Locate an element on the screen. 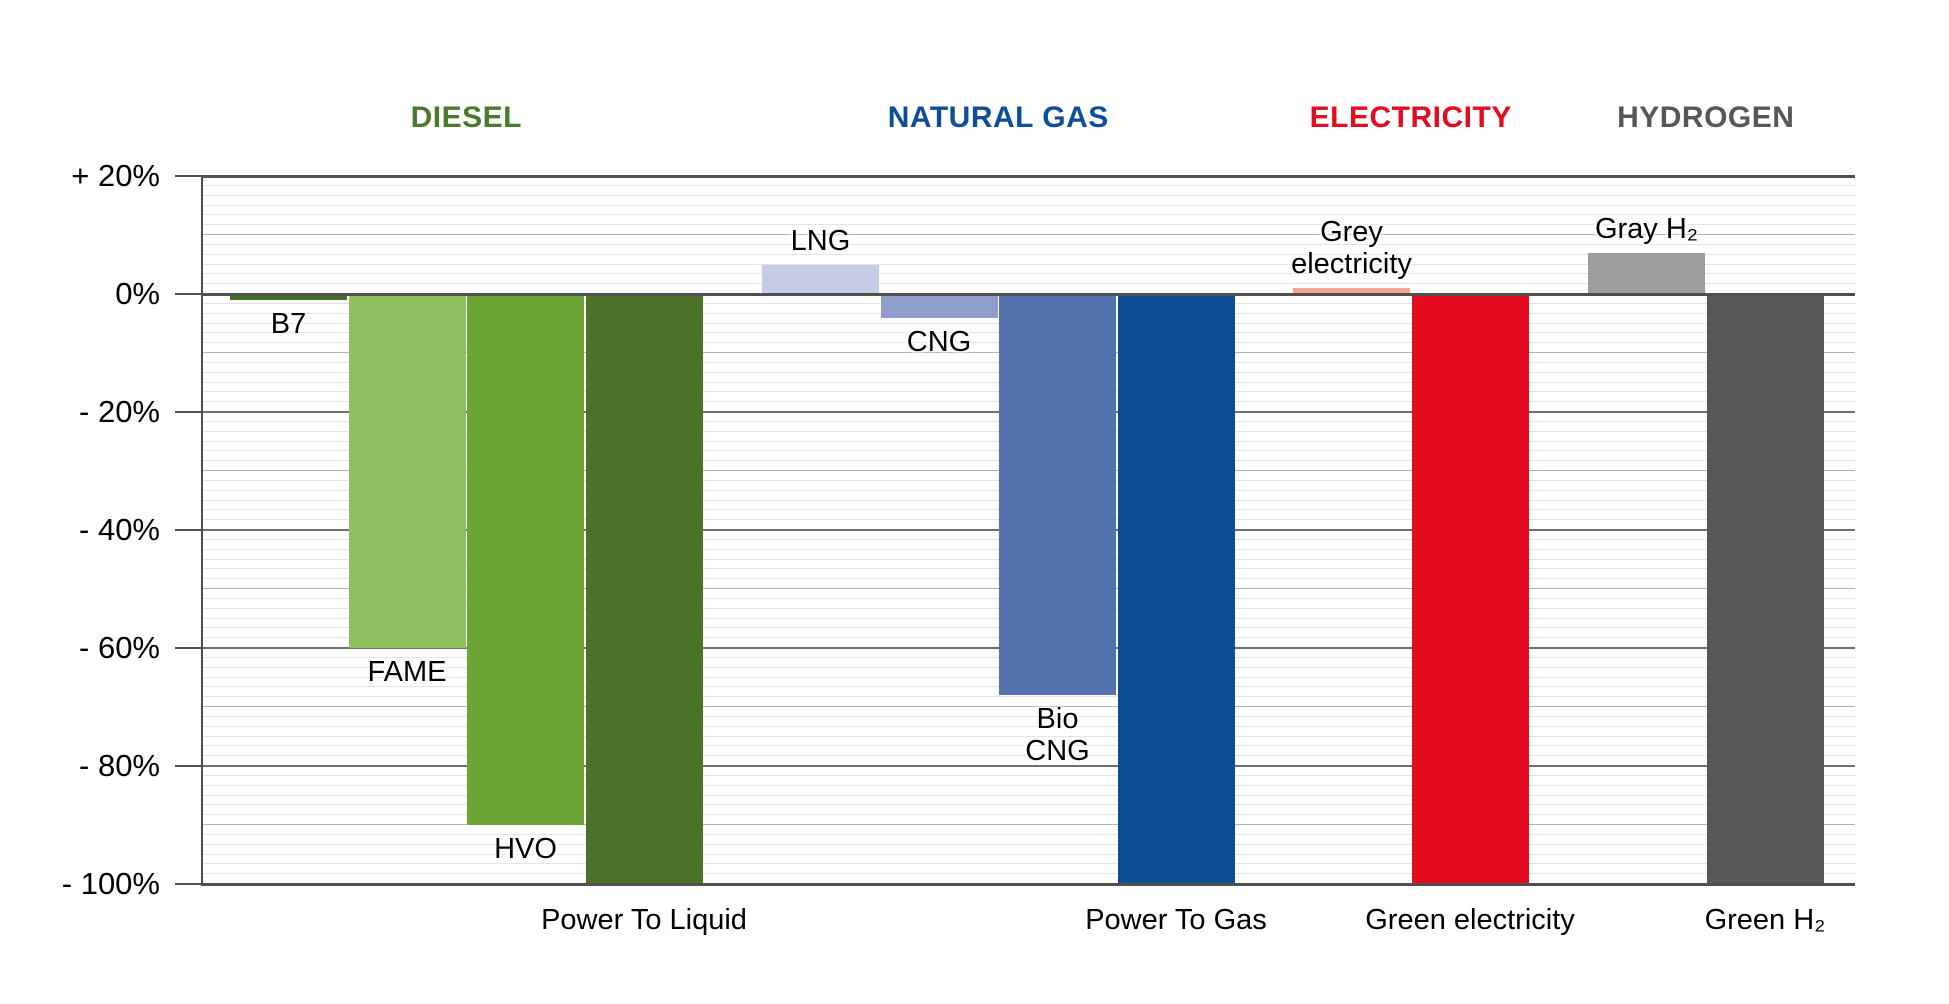 The width and height of the screenshot is (1949, 1004). bar-green-h is located at coordinates (1765, 589).